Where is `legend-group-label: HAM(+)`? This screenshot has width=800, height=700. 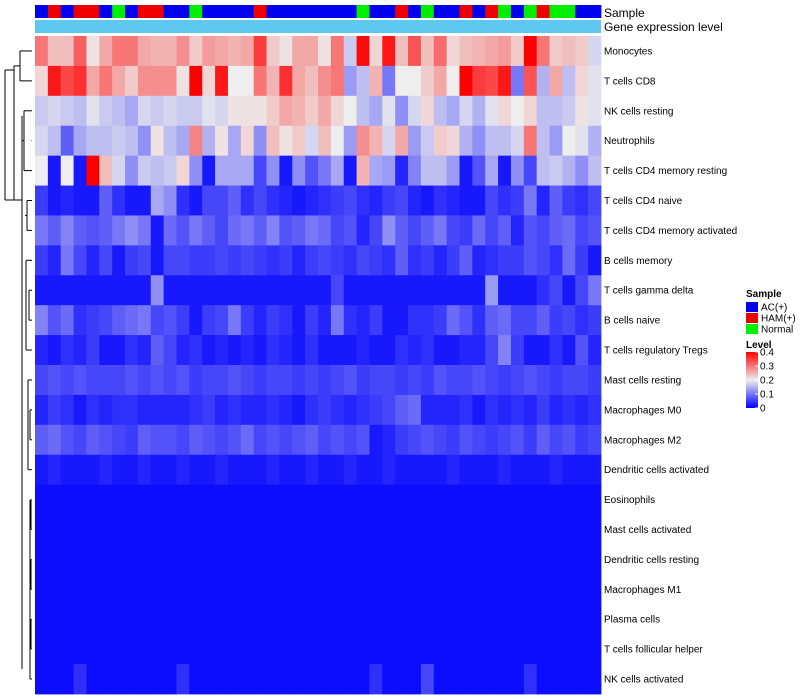
legend-group-label: HAM(+) is located at coordinates (778, 319).